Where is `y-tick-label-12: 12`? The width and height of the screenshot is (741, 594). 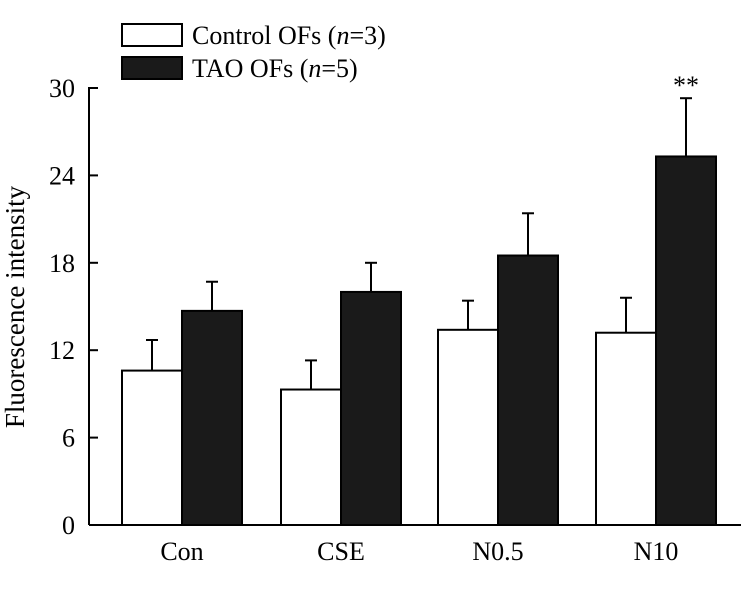 y-tick-label-12: 12 is located at coordinates (62, 350).